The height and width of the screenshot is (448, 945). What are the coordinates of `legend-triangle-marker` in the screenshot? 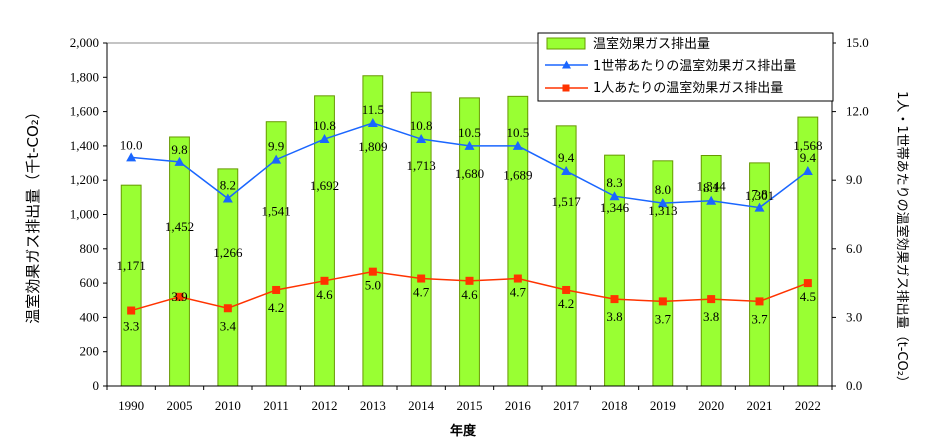 It's located at (566, 64).